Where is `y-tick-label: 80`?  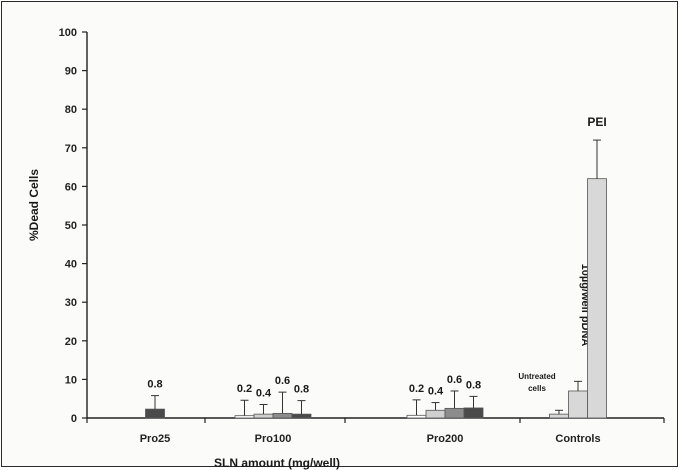 y-tick-label: 80 is located at coordinates (71, 110).